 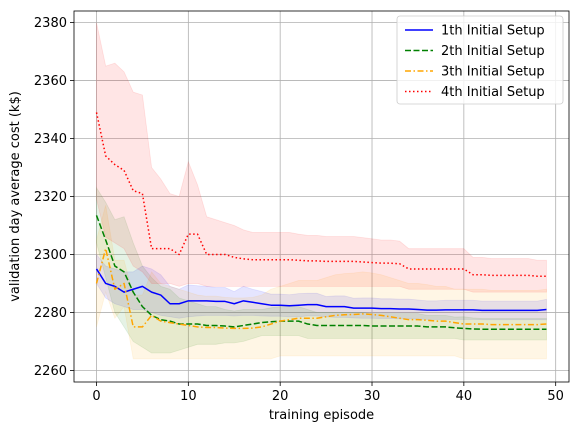 I want to click on y-axis-label: validation day average cost (k$), so click(x=15, y=196).